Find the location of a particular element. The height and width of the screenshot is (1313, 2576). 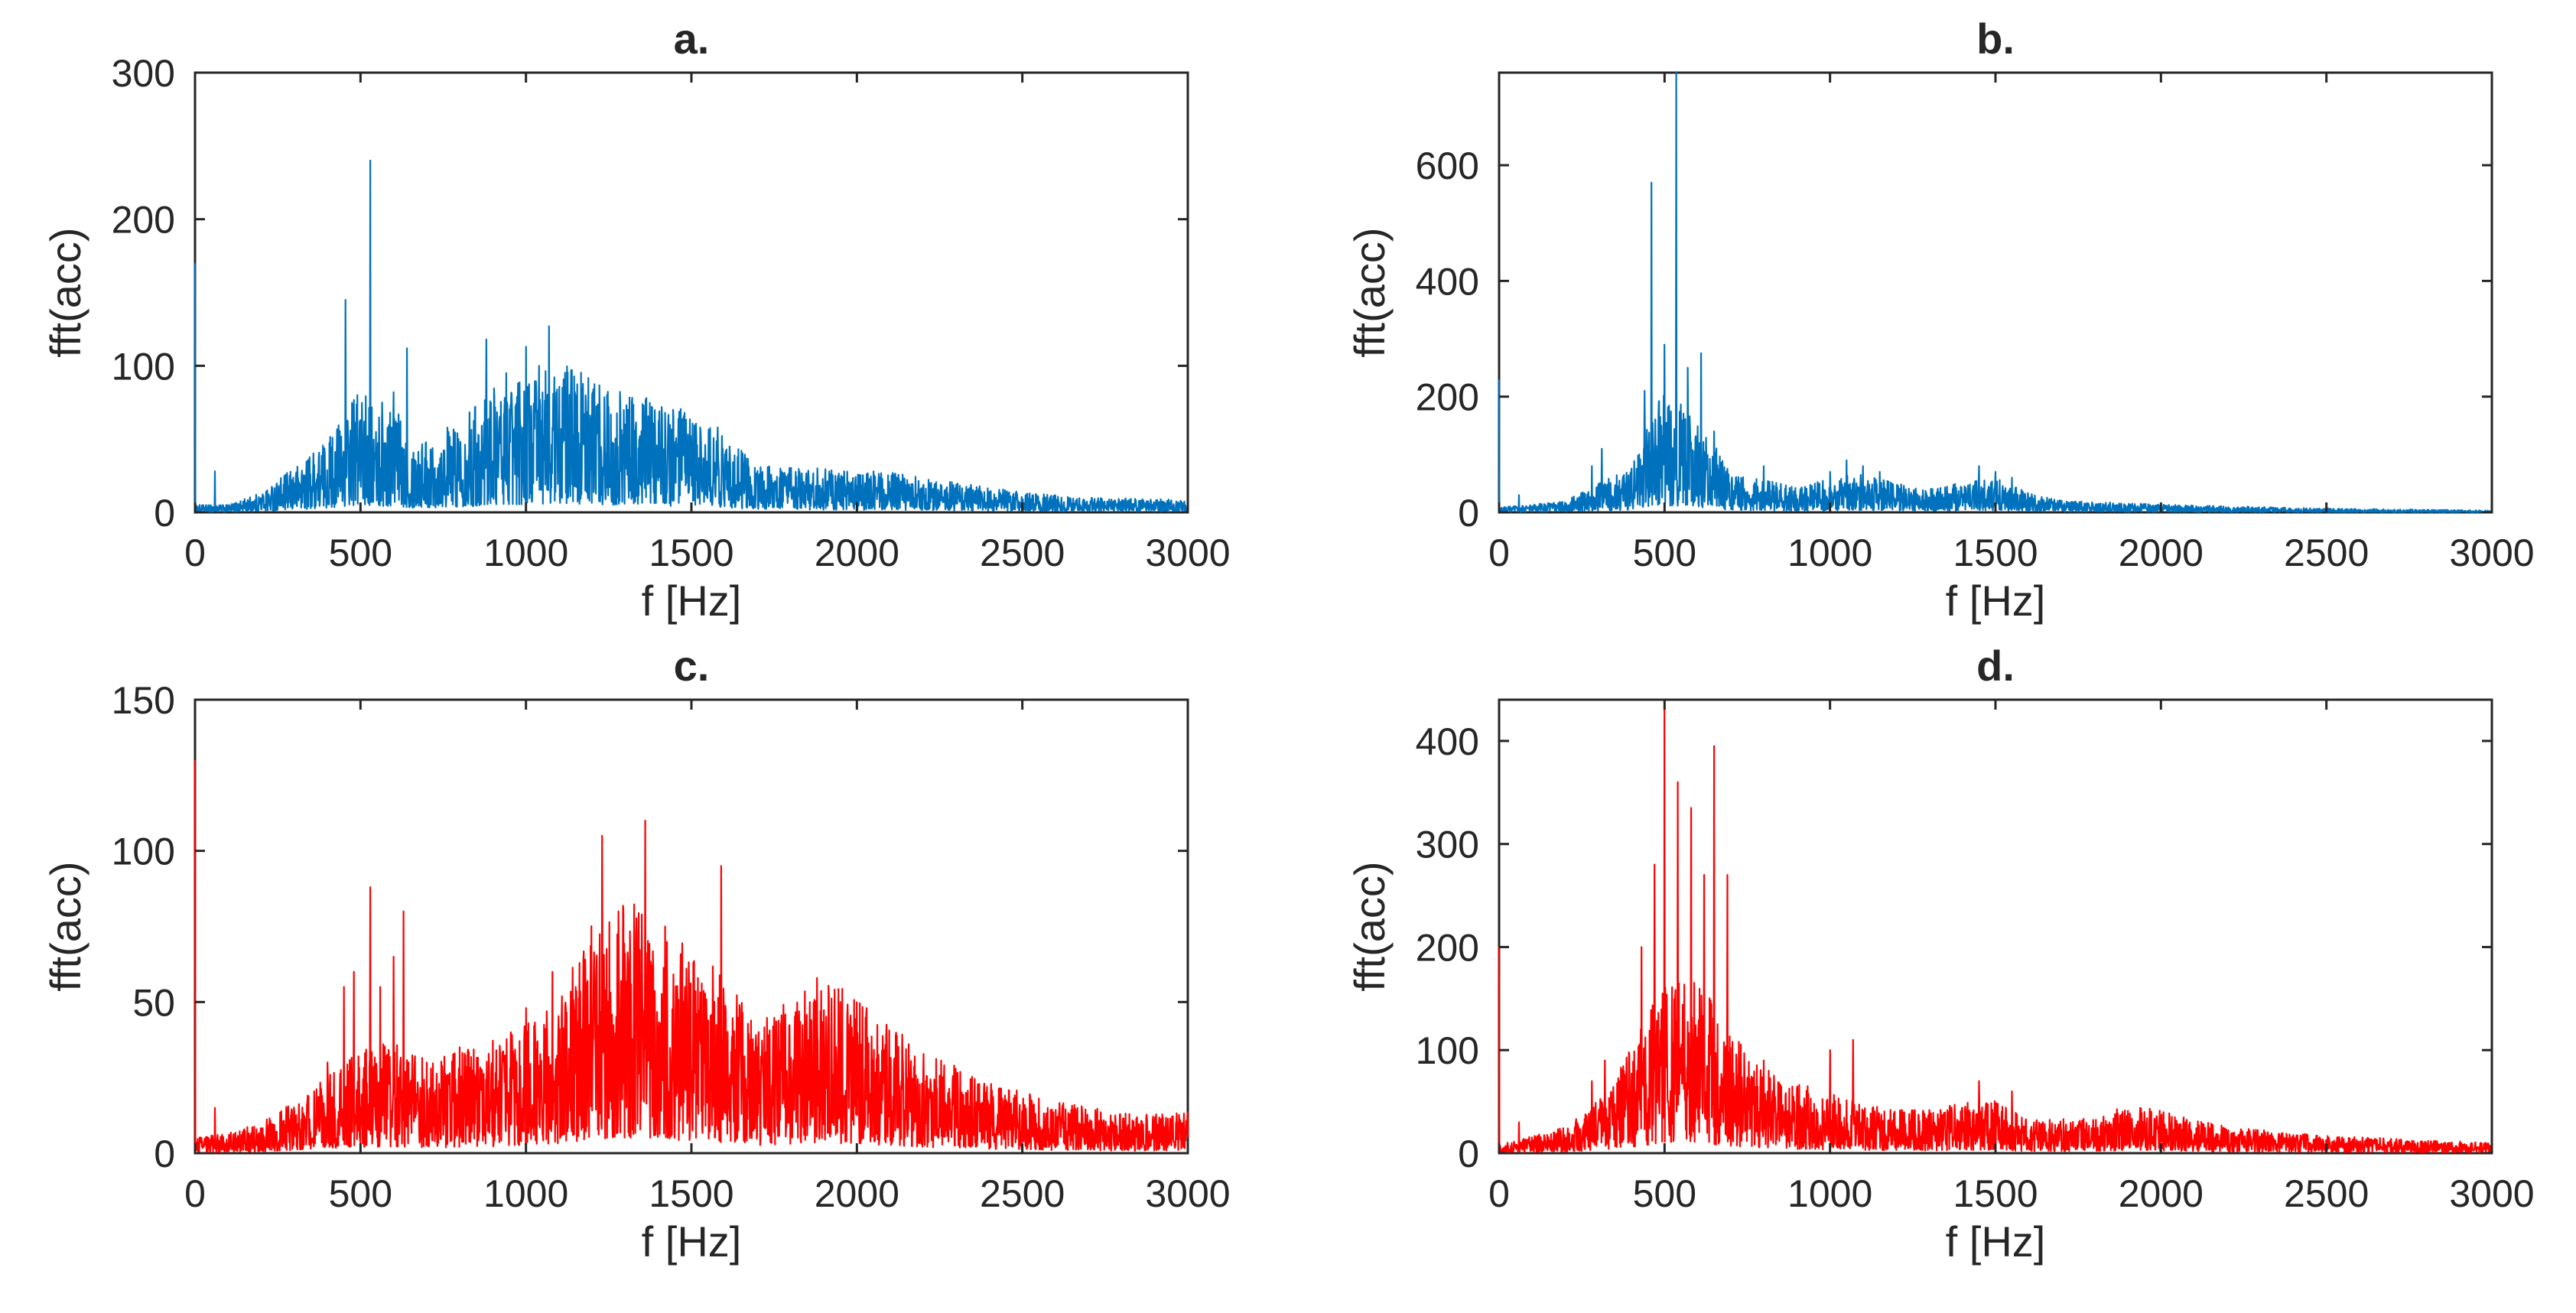

panel-title: c. is located at coordinates (692, 666).